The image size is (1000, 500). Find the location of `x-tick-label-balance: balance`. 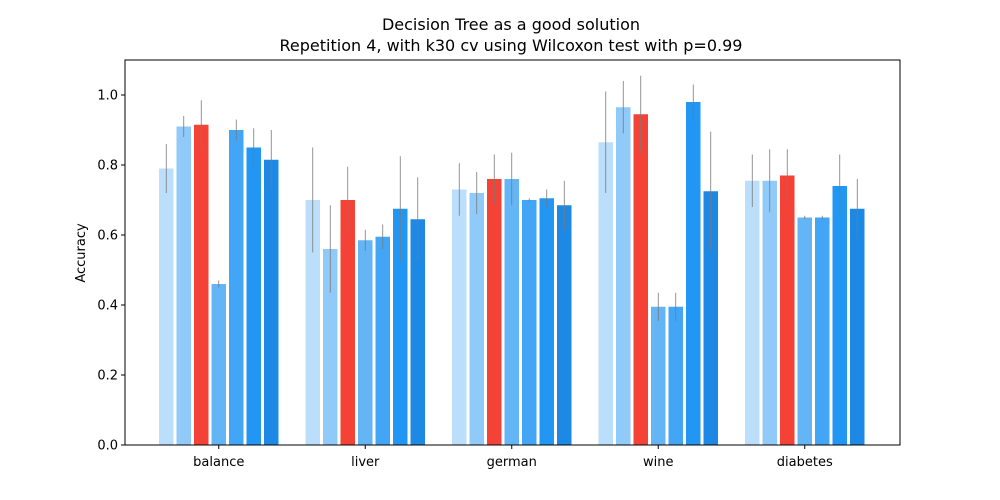

x-tick-label-balance: balance is located at coordinates (218, 462).